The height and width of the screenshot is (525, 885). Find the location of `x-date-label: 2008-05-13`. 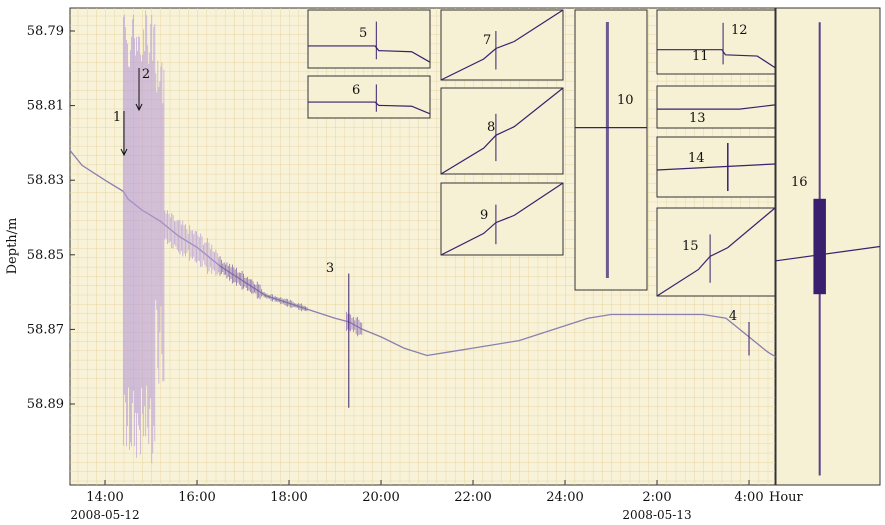

x-date-label: 2008-05-13 is located at coordinates (656, 515).